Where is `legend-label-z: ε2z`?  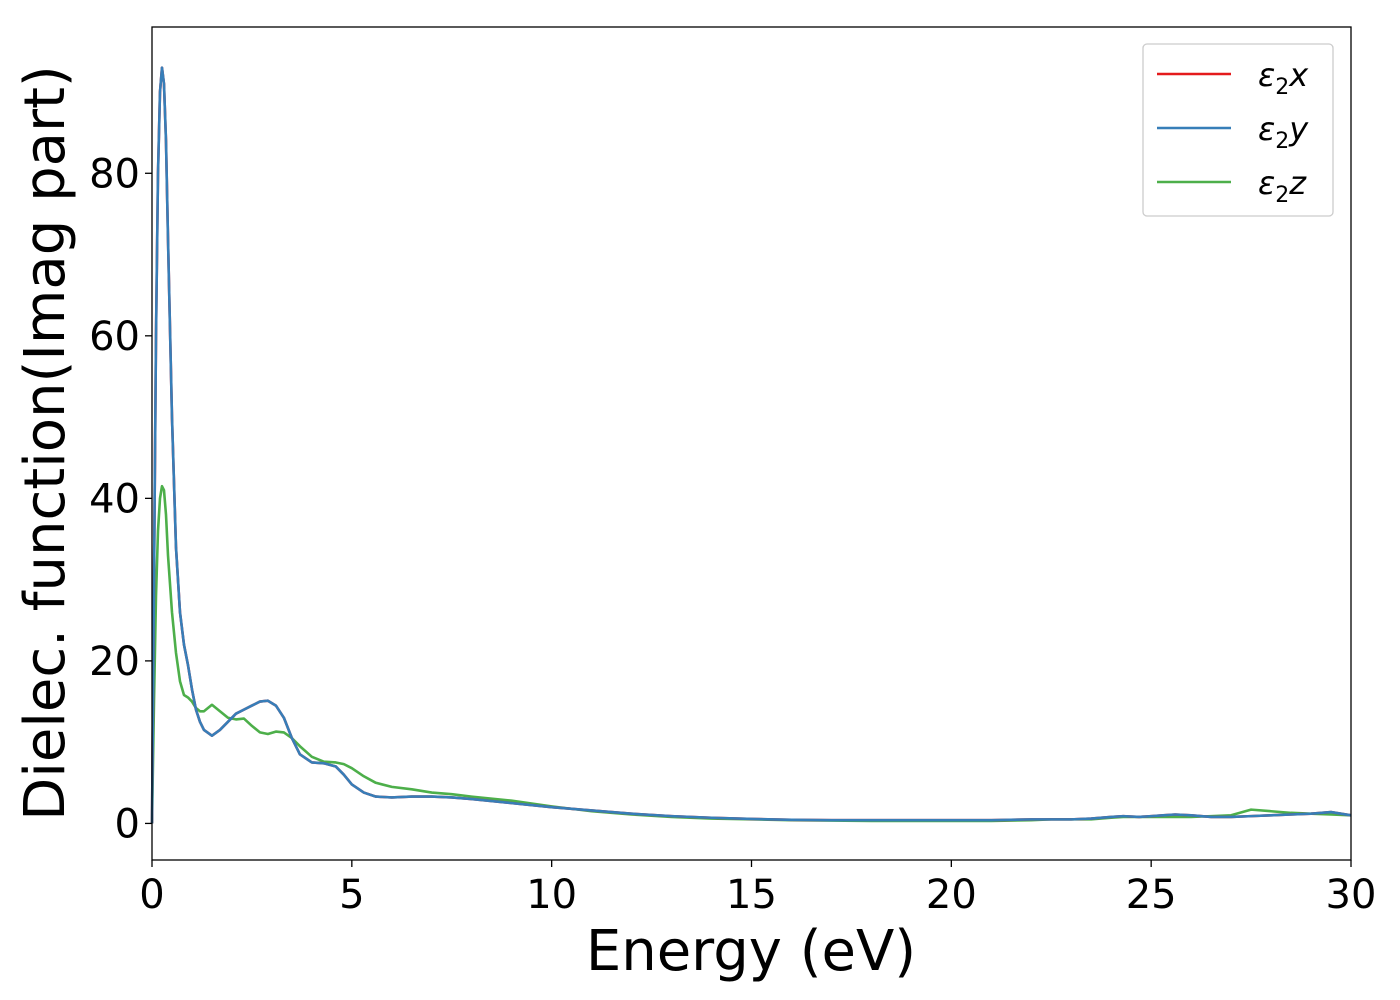 legend-label-z: ε2z is located at coordinates (1282, 186).